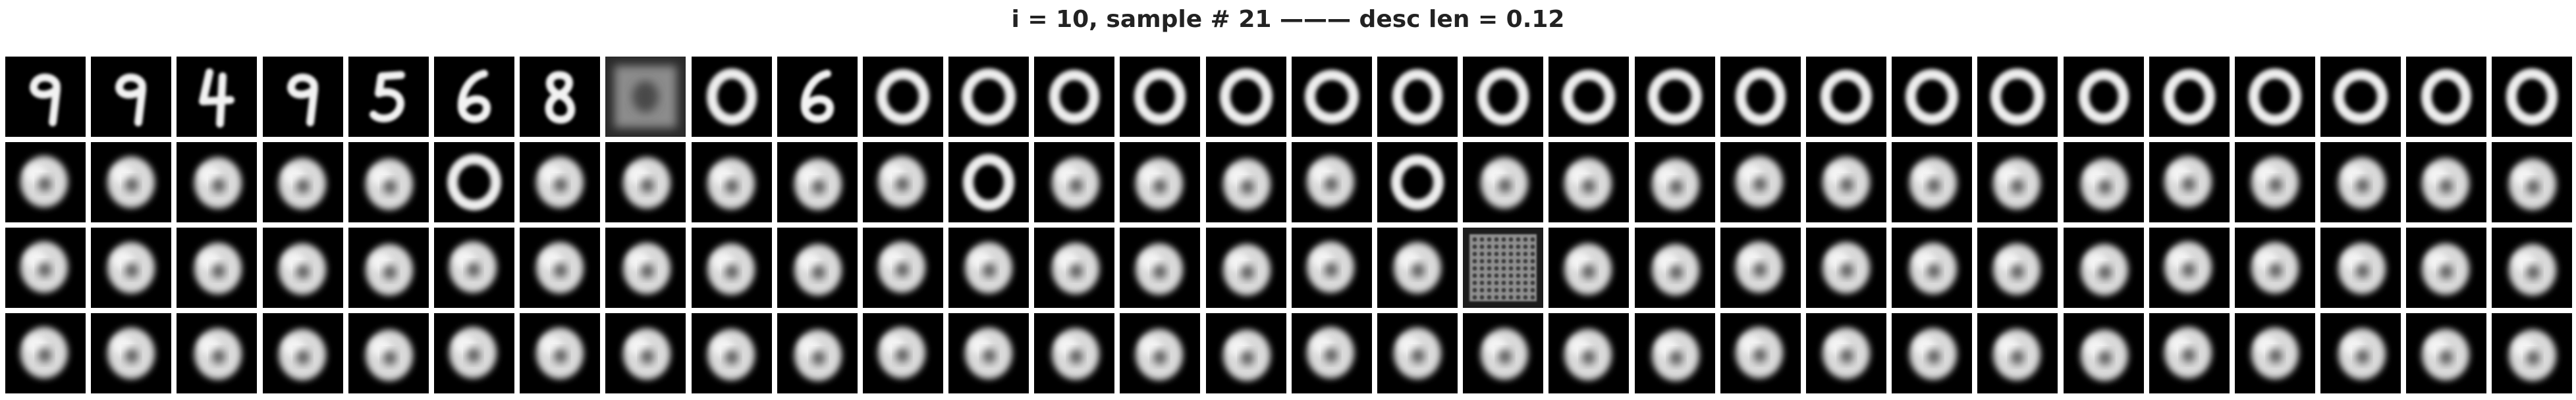  I want to click on thumbnail-r1-c6, so click(473, 97).